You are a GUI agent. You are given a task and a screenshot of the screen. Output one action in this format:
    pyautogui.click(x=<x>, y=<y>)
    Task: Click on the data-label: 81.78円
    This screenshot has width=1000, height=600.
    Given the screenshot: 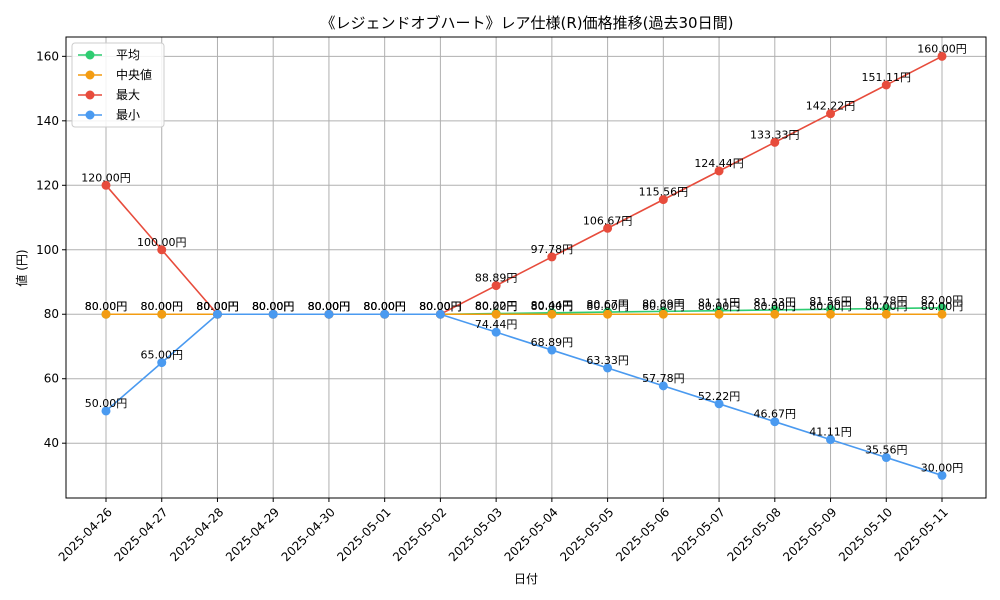 What is the action you would take?
    pyautogui.click(x=886, y=301)
    